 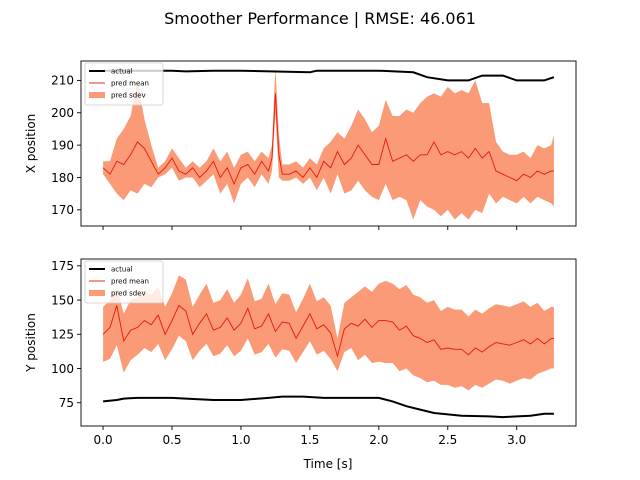 What do you see at coordinates (62, 145) in the screenshot?
I see `y-tick-label: 190` at bounding box center [62, 145].